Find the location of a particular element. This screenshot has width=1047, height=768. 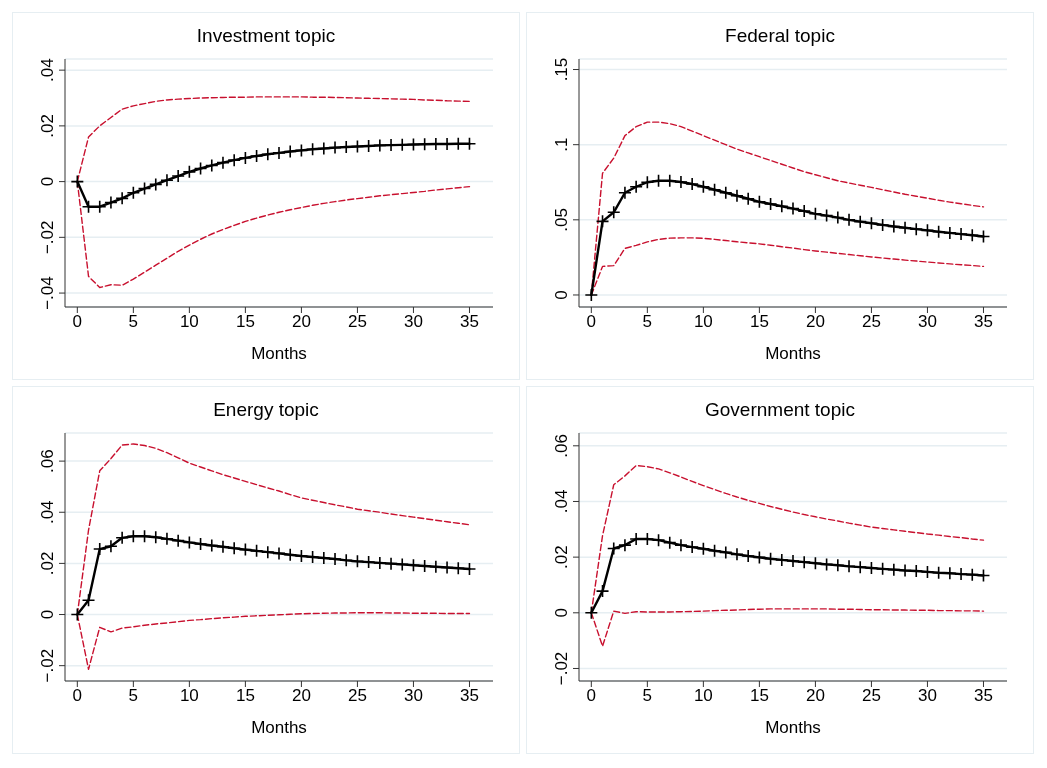

y-tick-label: .1 is located at coordinates (561, 144).